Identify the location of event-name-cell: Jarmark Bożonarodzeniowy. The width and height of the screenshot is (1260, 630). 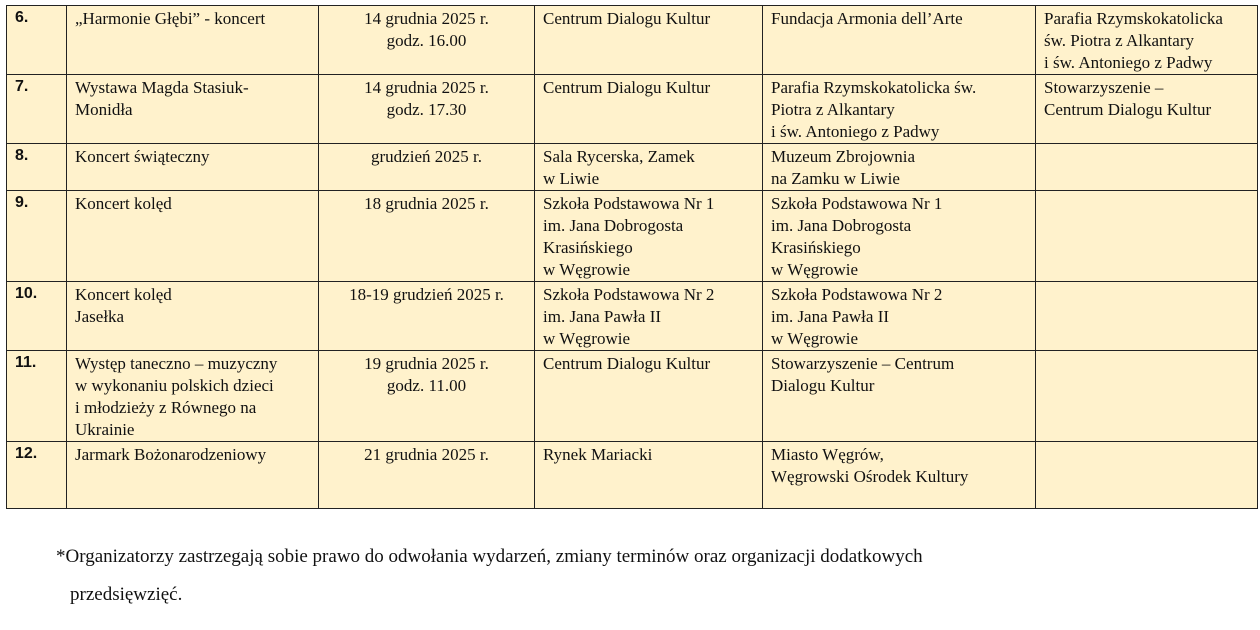
(192, 475).